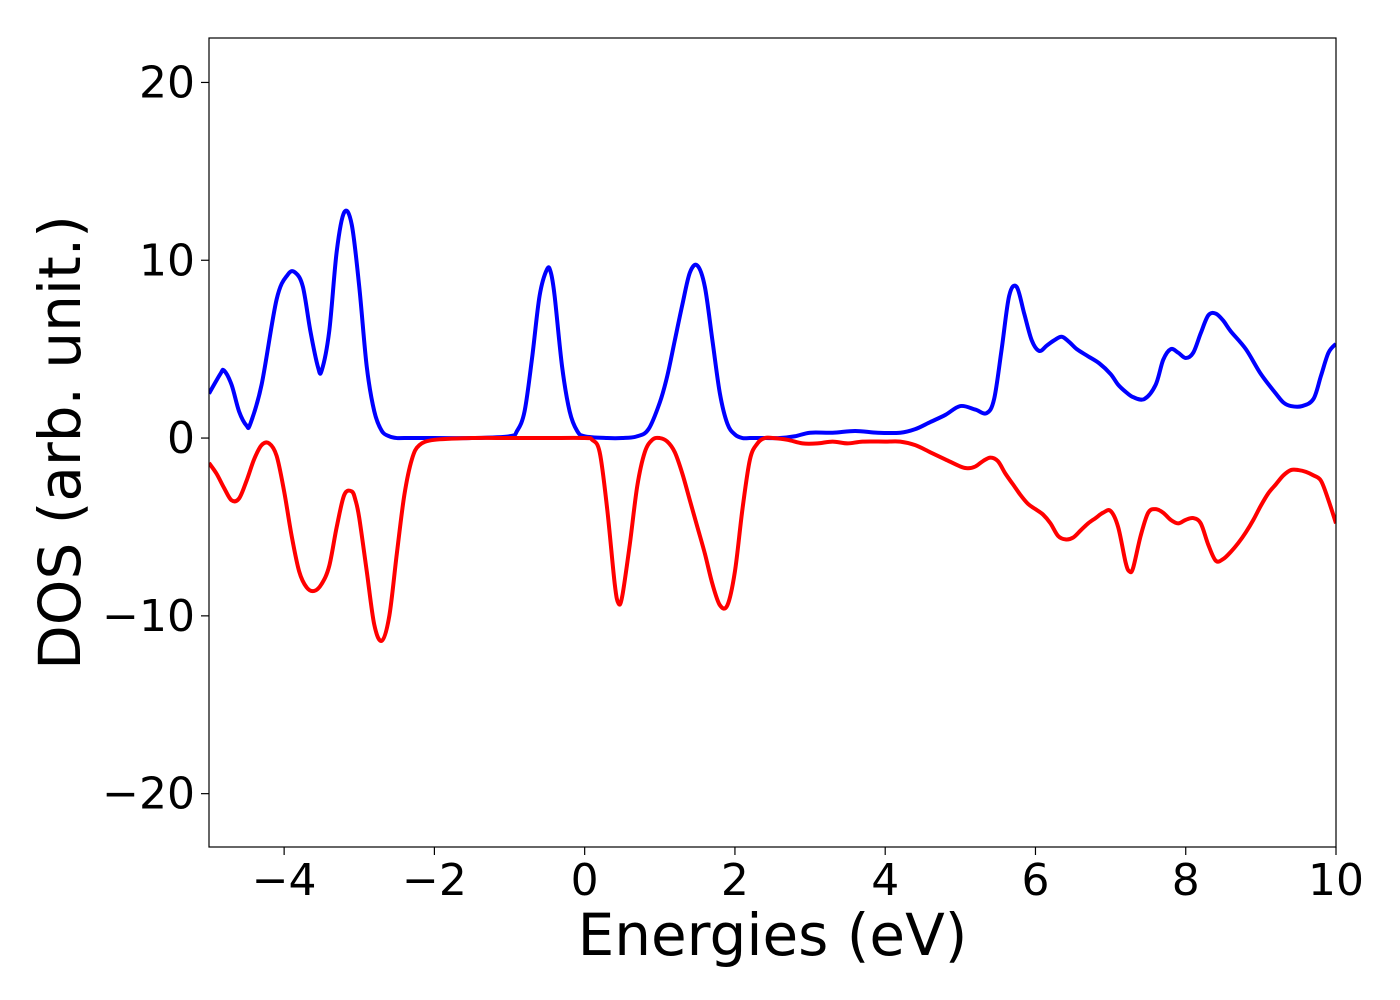 Image resolution: width=1400 pixels, height=1000 pixels. What do you see at coordinates (155, 438) in the screenshot?
I see `y-axis-ticks: −20 −10 0 10 20` at bounding box center [155, 438].